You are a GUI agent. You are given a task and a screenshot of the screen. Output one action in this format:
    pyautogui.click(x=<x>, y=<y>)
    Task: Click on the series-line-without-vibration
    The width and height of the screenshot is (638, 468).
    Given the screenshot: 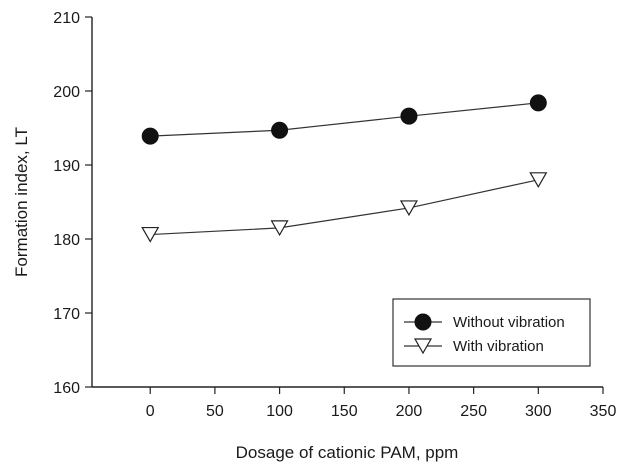 What is the action you would take?
    pyautogui.click(x=344, y=119)
    